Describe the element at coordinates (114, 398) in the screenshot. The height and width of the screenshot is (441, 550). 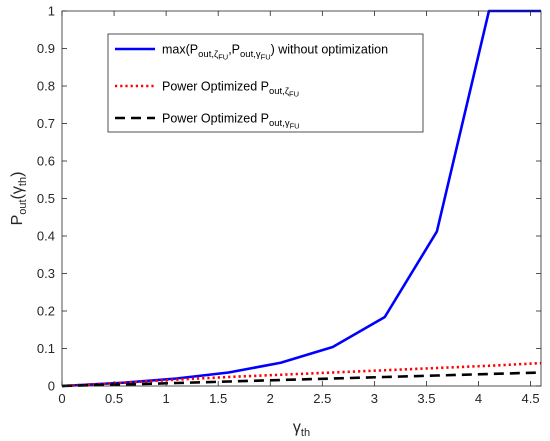
I see `x-tick-label: 0.5` at that location.